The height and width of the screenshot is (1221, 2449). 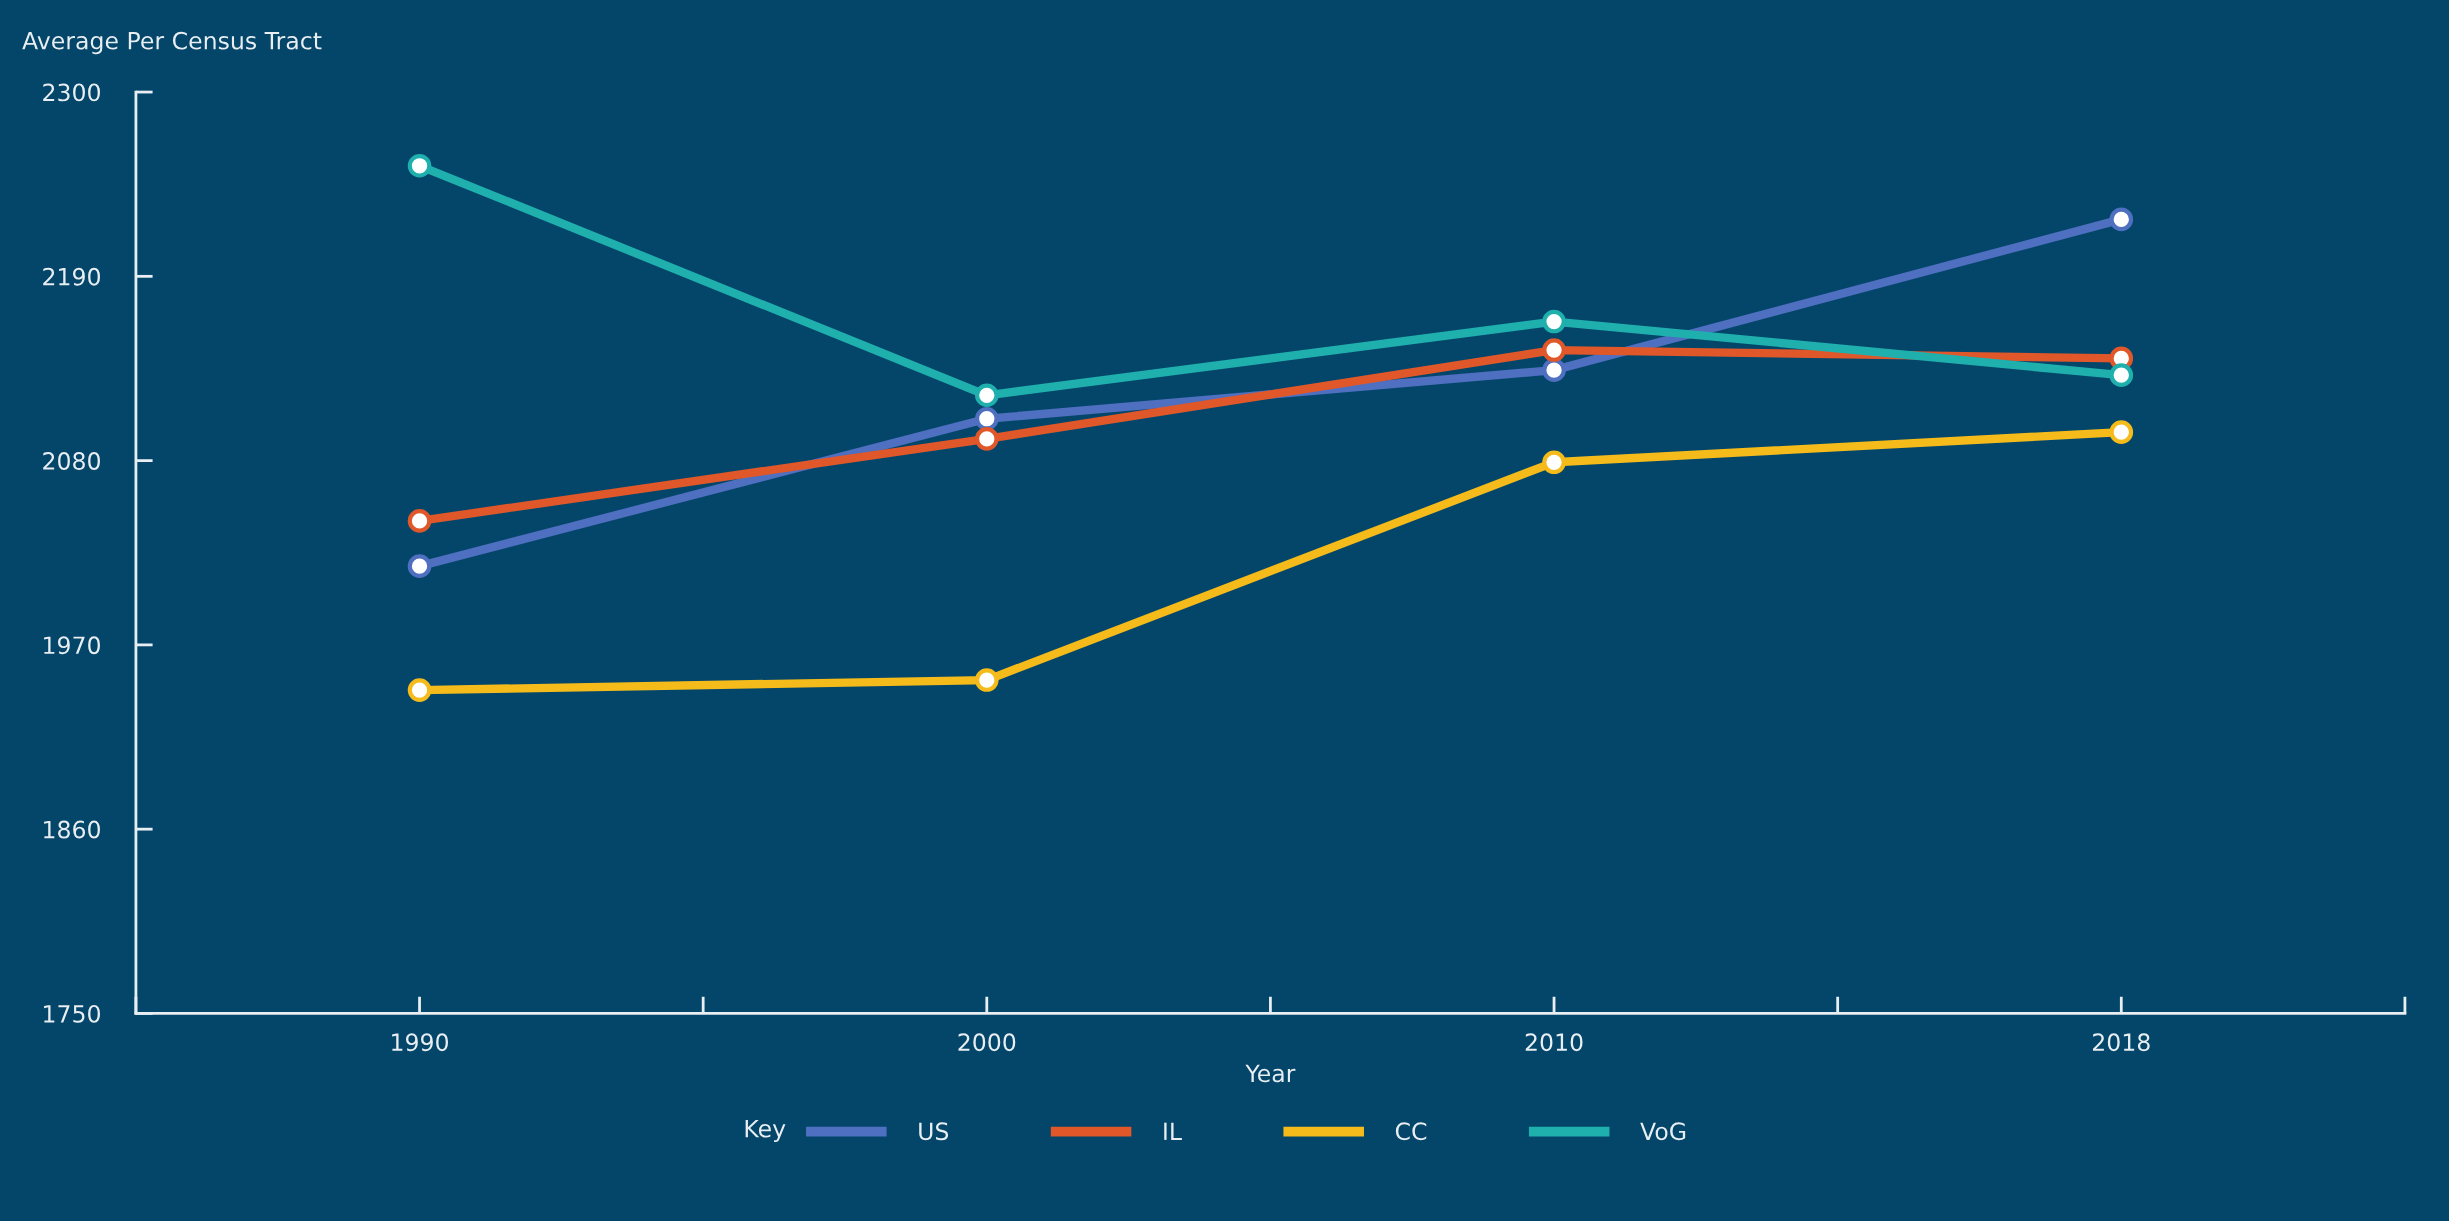 What do you see at coordinates (172, 43) in the screenshot?
I see `y-axis-title: Average Per Census Tract` at bounding box center [172, 43].